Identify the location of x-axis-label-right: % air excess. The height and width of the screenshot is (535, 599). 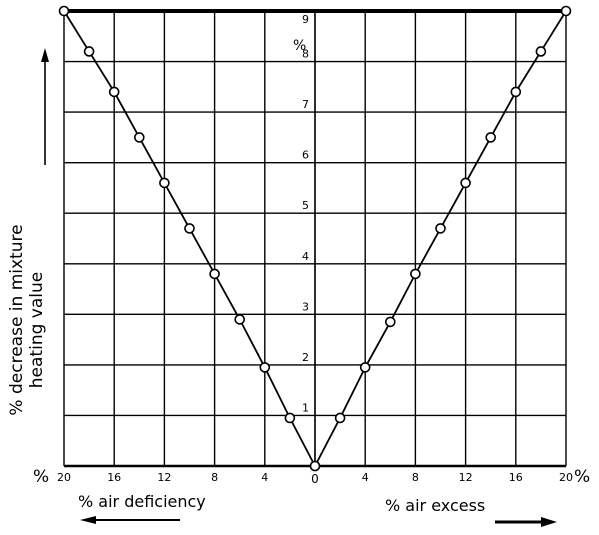
(435, 505).